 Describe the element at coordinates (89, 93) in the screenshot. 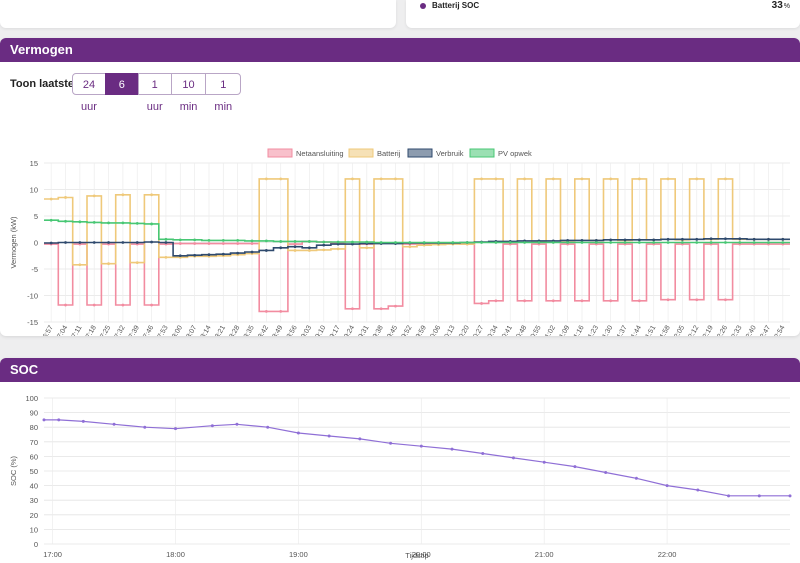

I see `range-button-24-uur: 24 uur` at that location.